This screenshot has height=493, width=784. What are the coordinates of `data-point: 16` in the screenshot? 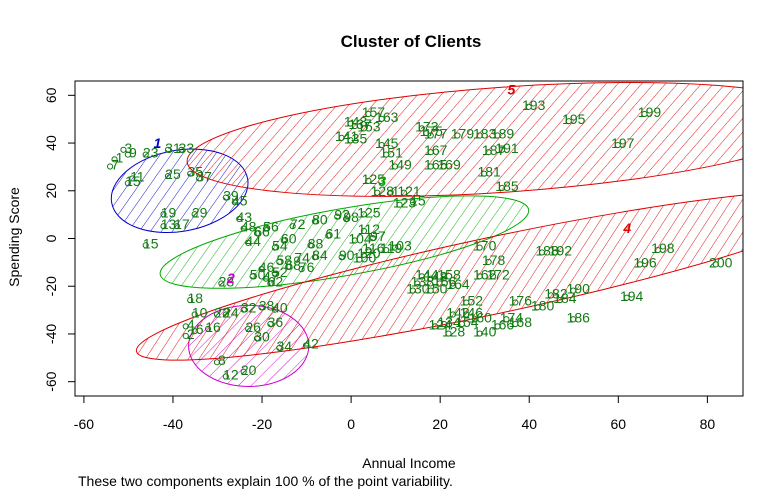 It's located at (212, 327).